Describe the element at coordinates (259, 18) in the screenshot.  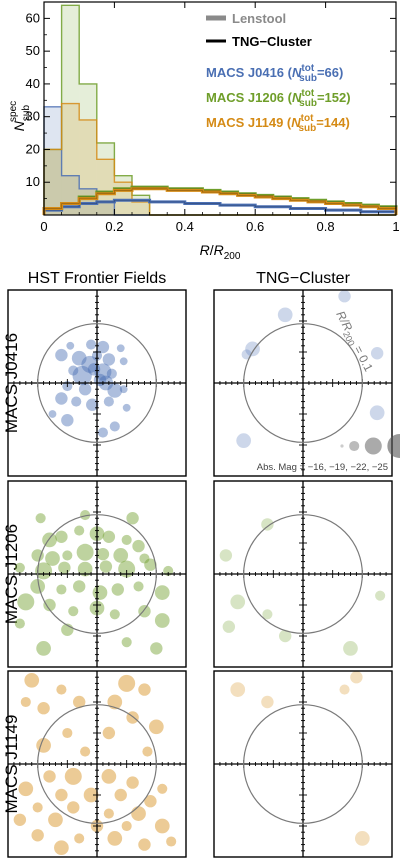
I see `legend-label-lenstool: Lenstool` at that location.